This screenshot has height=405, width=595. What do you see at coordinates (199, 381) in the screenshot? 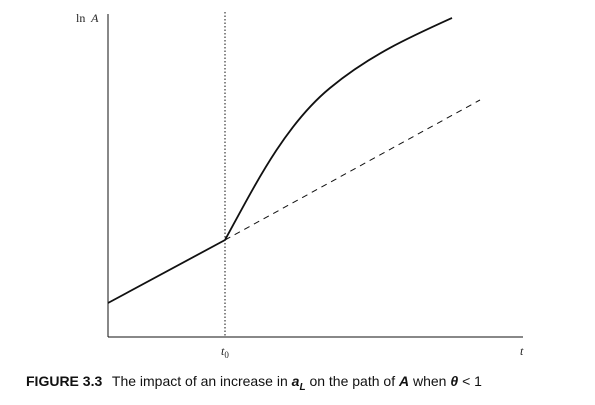
I see `caption-text-1: The impact of an increase in` at bounding box center [199, 381].